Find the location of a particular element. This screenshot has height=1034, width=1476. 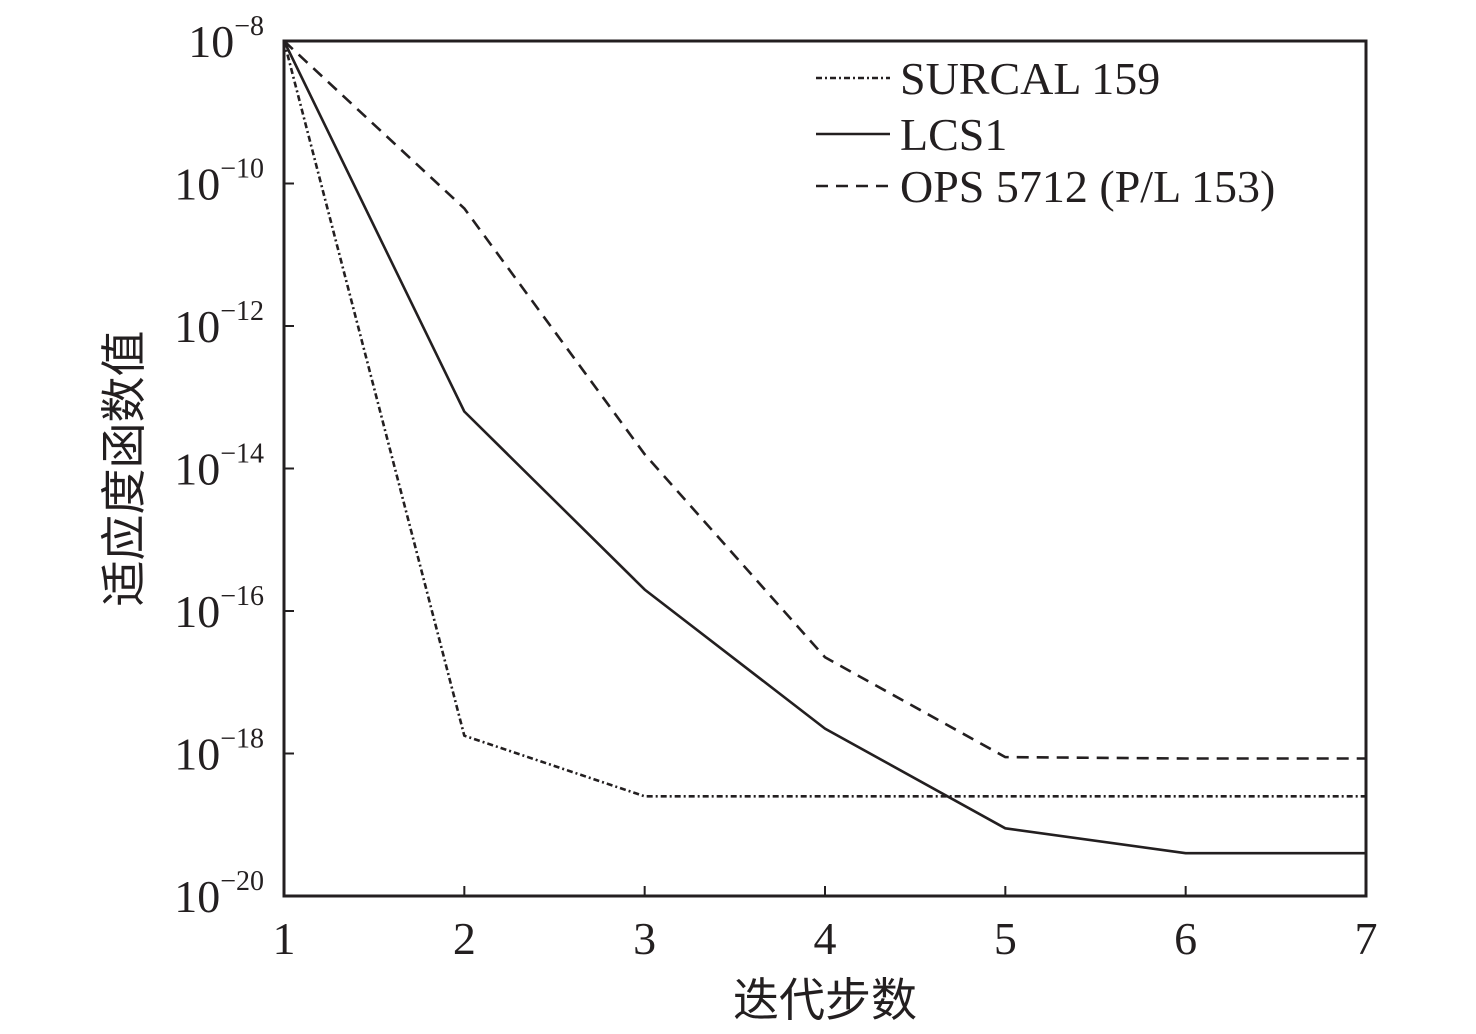

y-tick-label: 10−14 is located at coordinates (219, 467).